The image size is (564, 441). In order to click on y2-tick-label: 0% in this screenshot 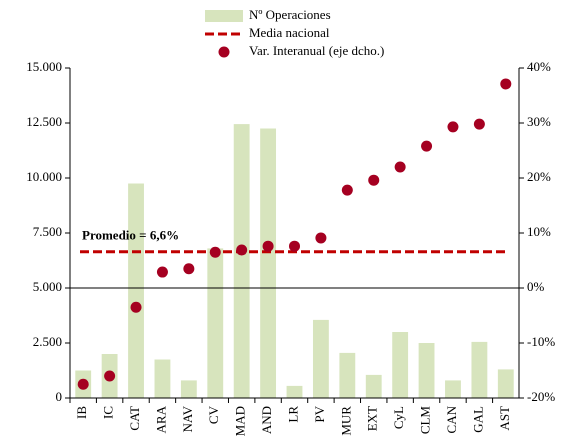, I will do `click(536, 286)`.